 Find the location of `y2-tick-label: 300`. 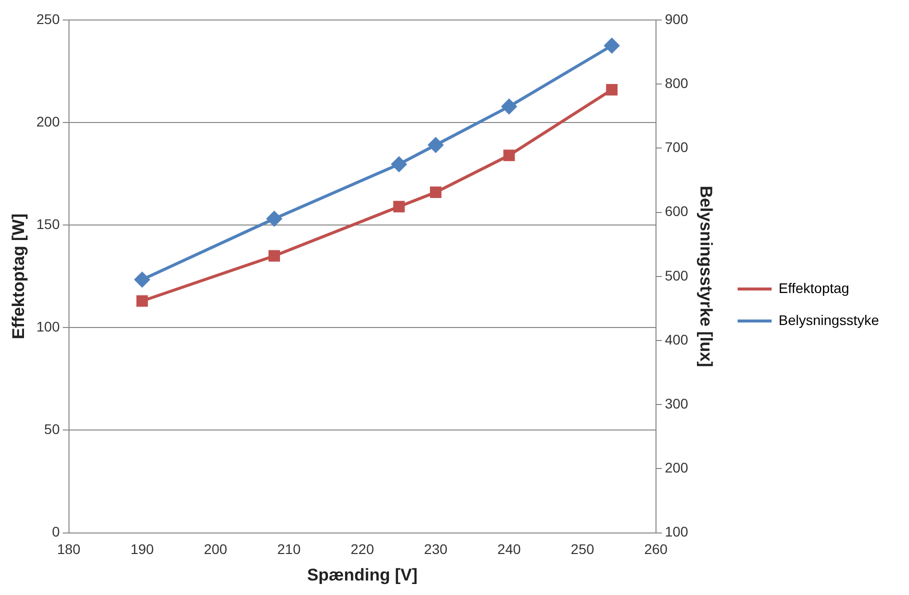

y2-tick-label: 300 is located at coordinates (676, 403).